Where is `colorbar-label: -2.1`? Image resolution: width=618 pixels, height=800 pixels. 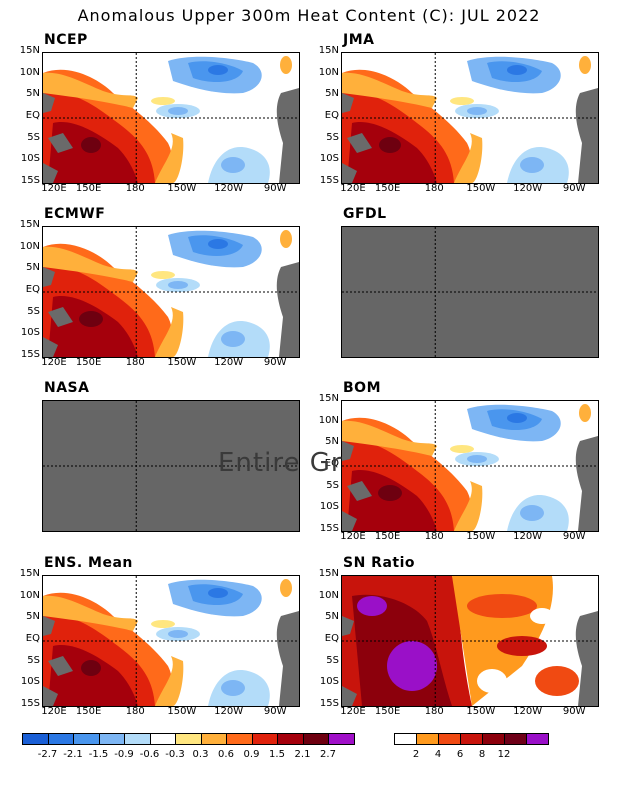
colorbar-label: -2.1 is located at coordinates (73, 754).